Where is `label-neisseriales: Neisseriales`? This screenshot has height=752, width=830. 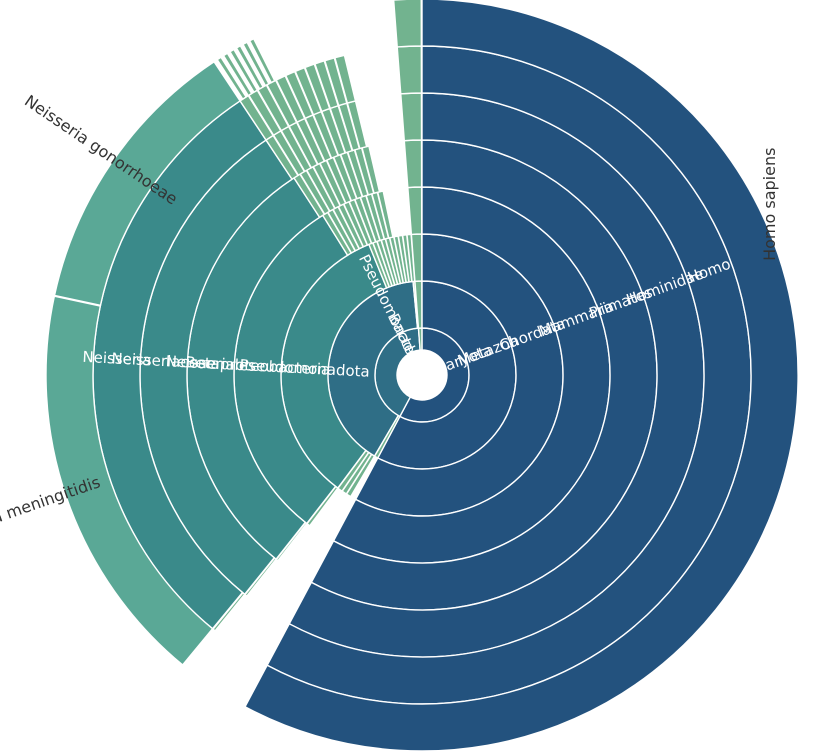 label-neisseriales: Neisseriales is located at coordinates (210, 363).